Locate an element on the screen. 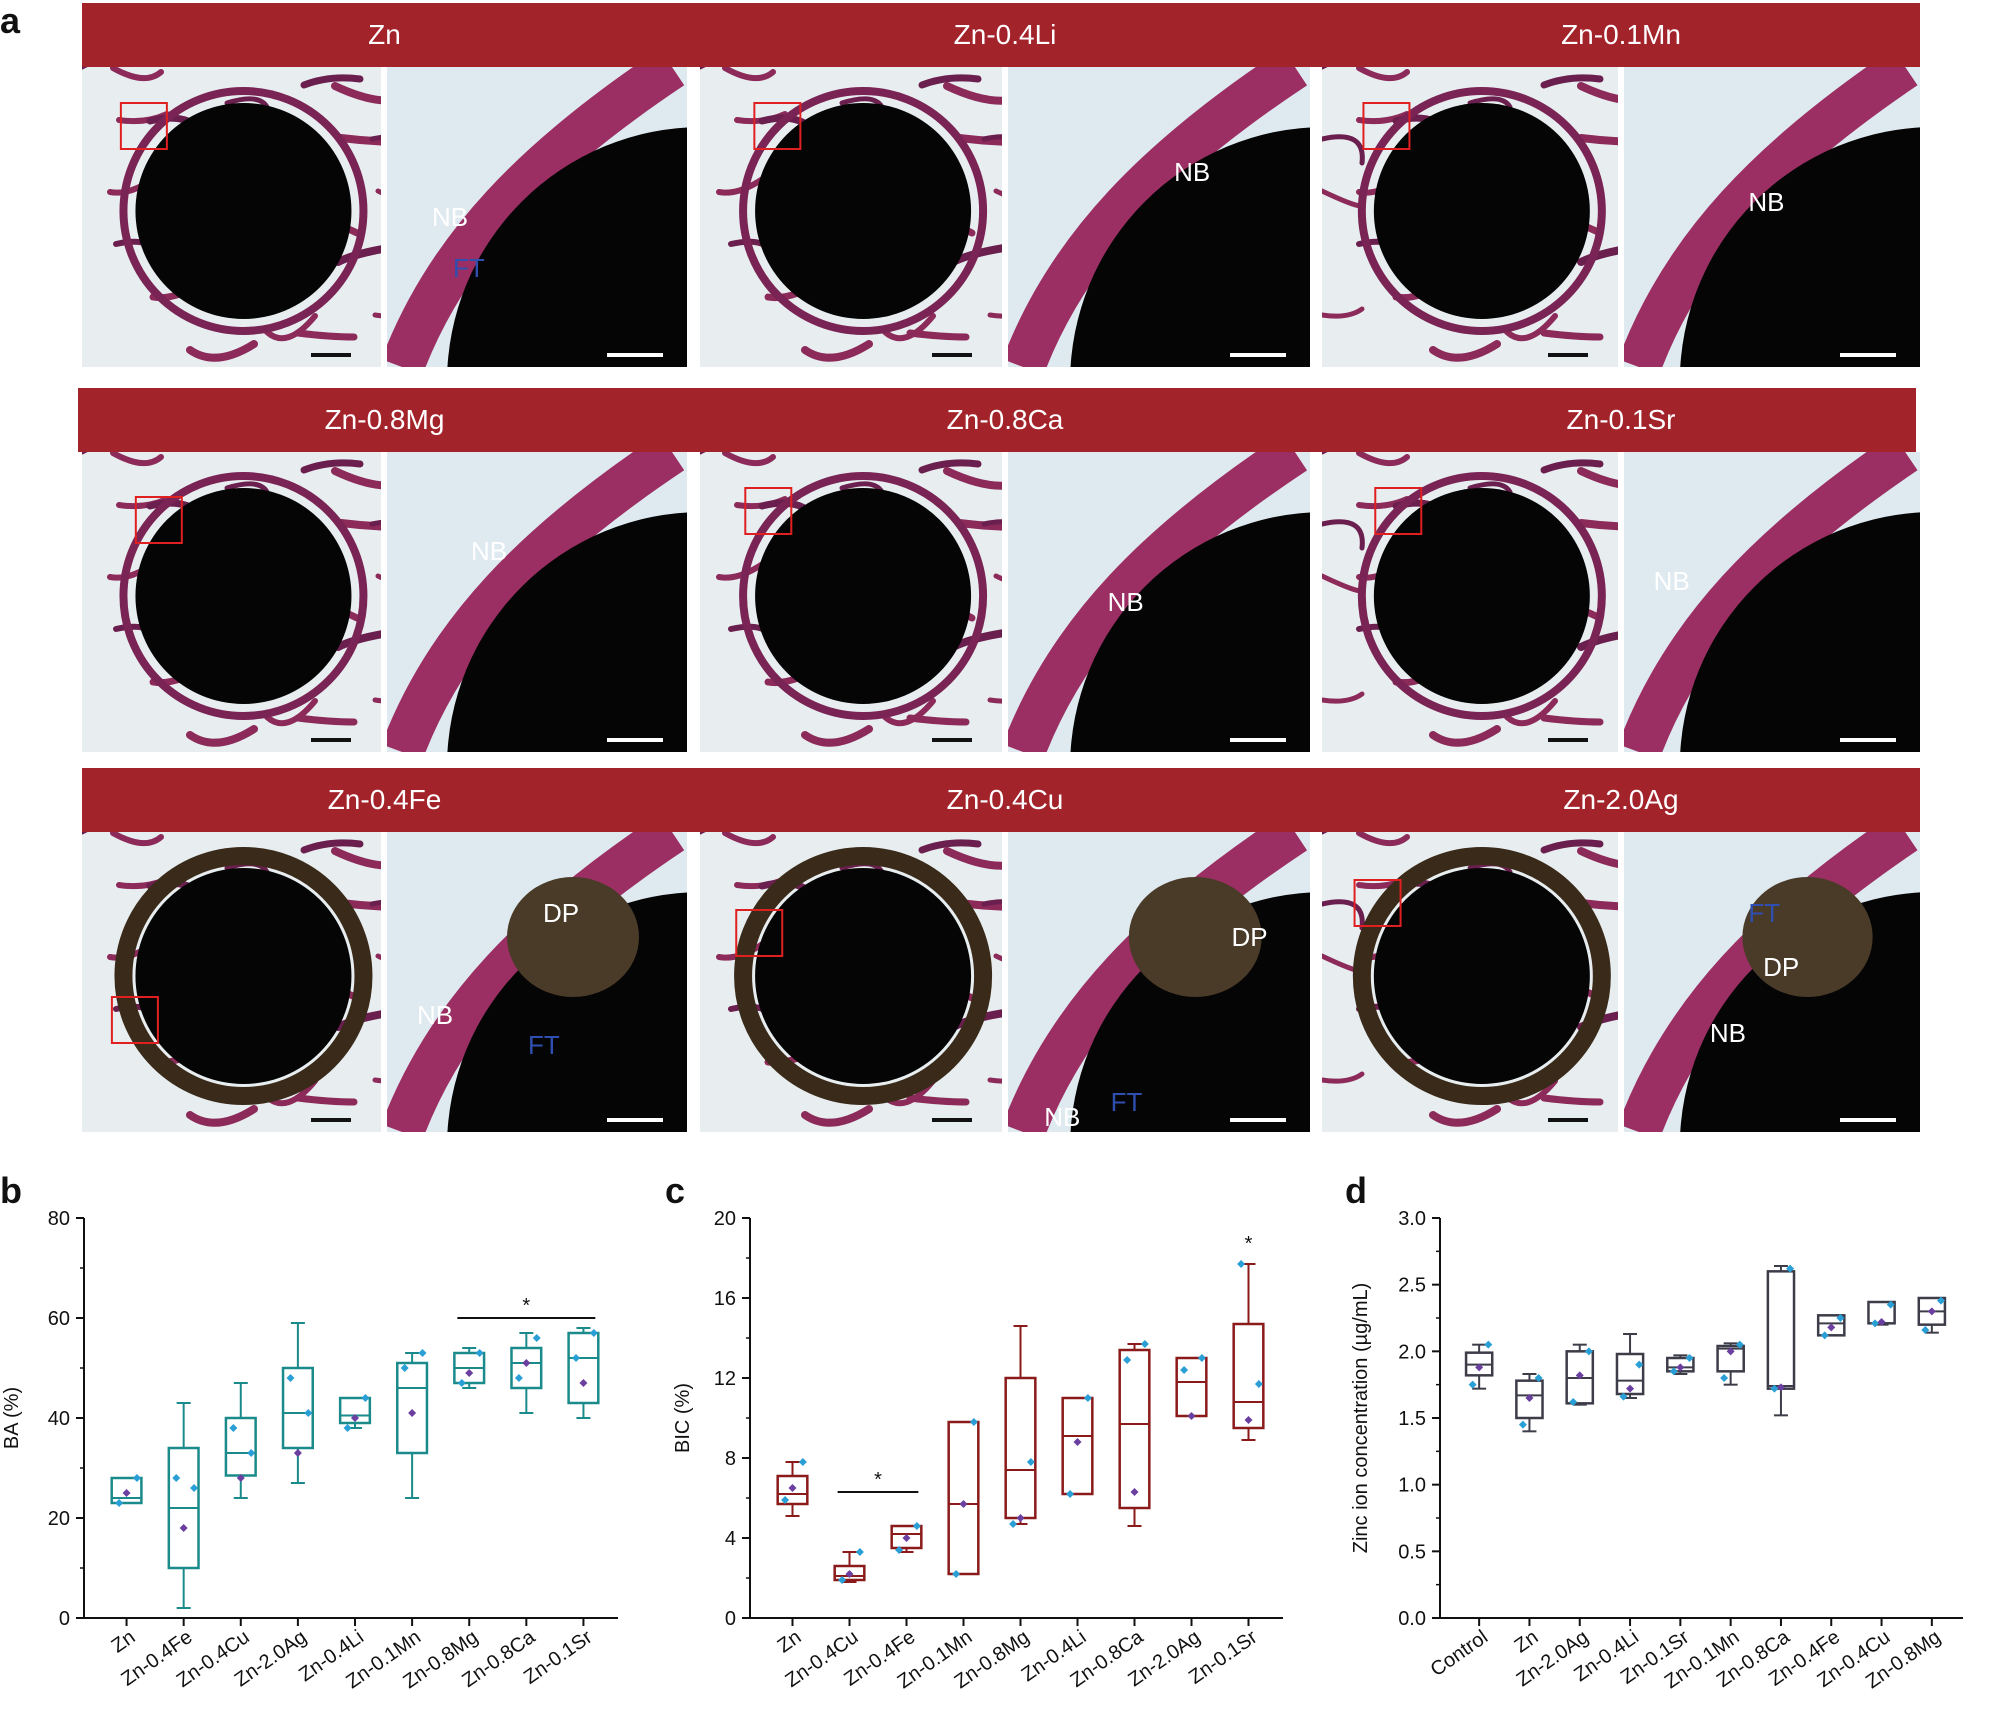 Image resolution: width=1989 pixels, height=1714 pixels. y-tick-label-2: 8 is located at coordinates (730, 1459).